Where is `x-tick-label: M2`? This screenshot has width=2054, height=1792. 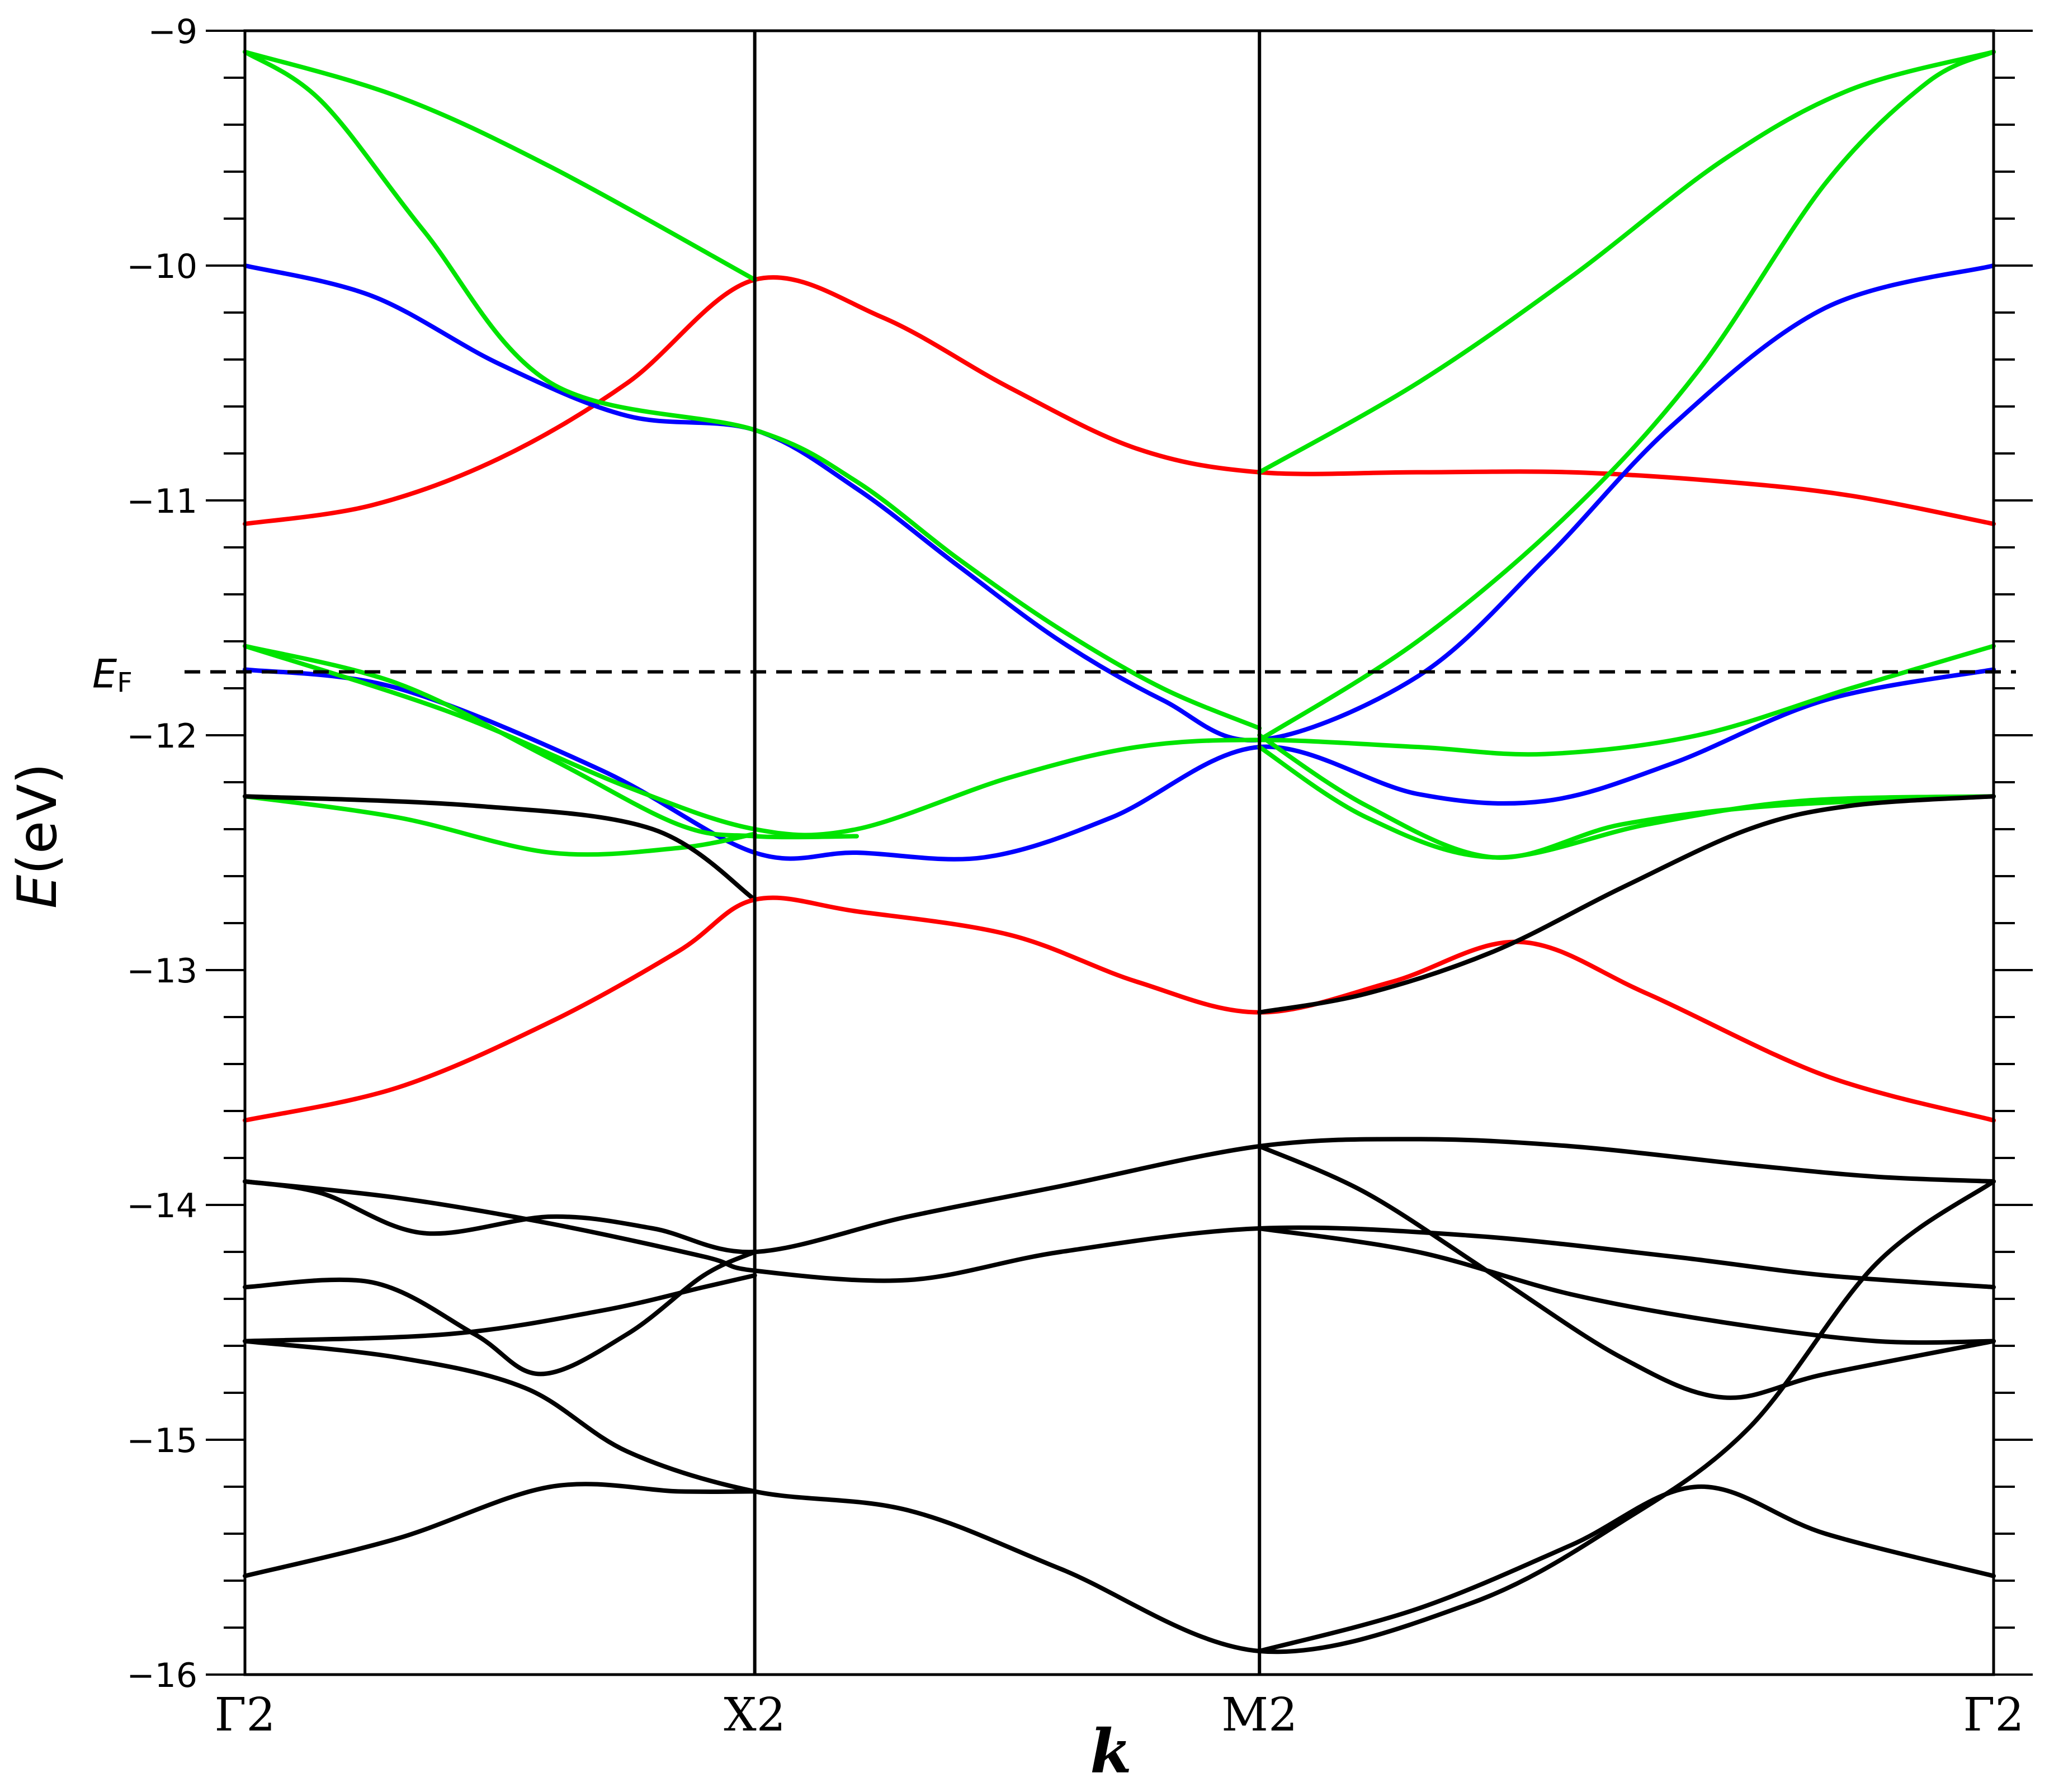
x-tick-label: M2 is located at coordinates (1259, 1715).